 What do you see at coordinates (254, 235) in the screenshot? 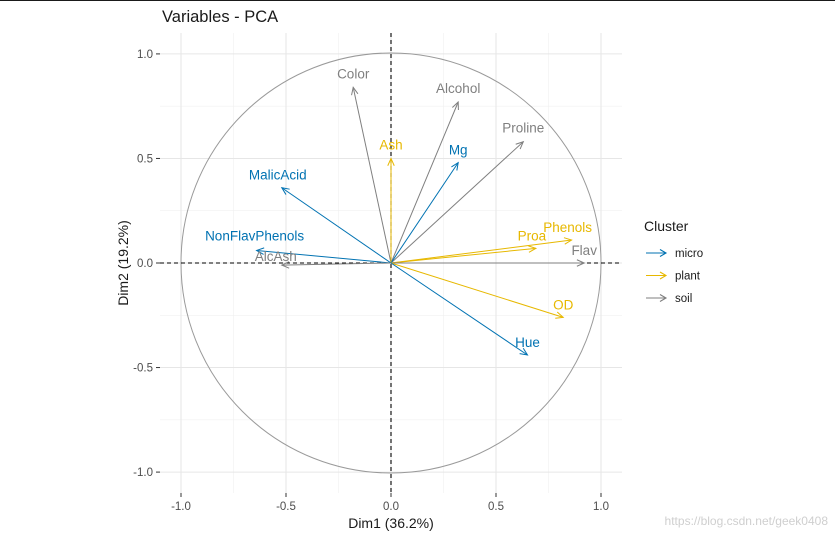
I see `variable-label: NonFlavPhenols` at bounding box center [254, 235].